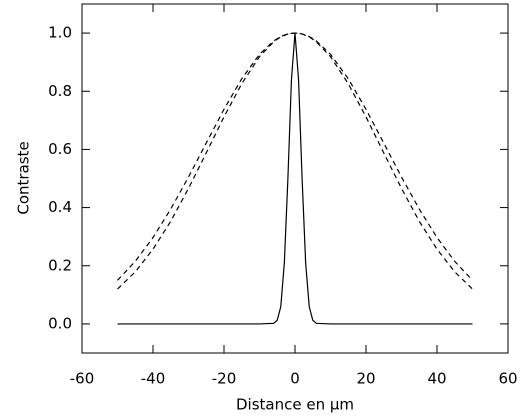 The image size is (521, 417). Describe the element at coordinates (60, 33) in the screenshot. I see `y-tick-label: 1.0` at that location.